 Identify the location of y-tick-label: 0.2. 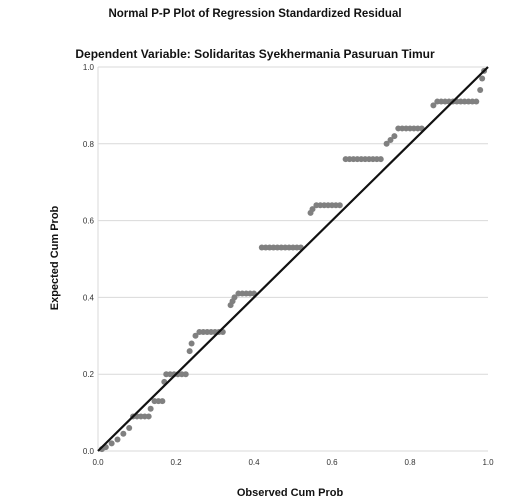
(89, 374).